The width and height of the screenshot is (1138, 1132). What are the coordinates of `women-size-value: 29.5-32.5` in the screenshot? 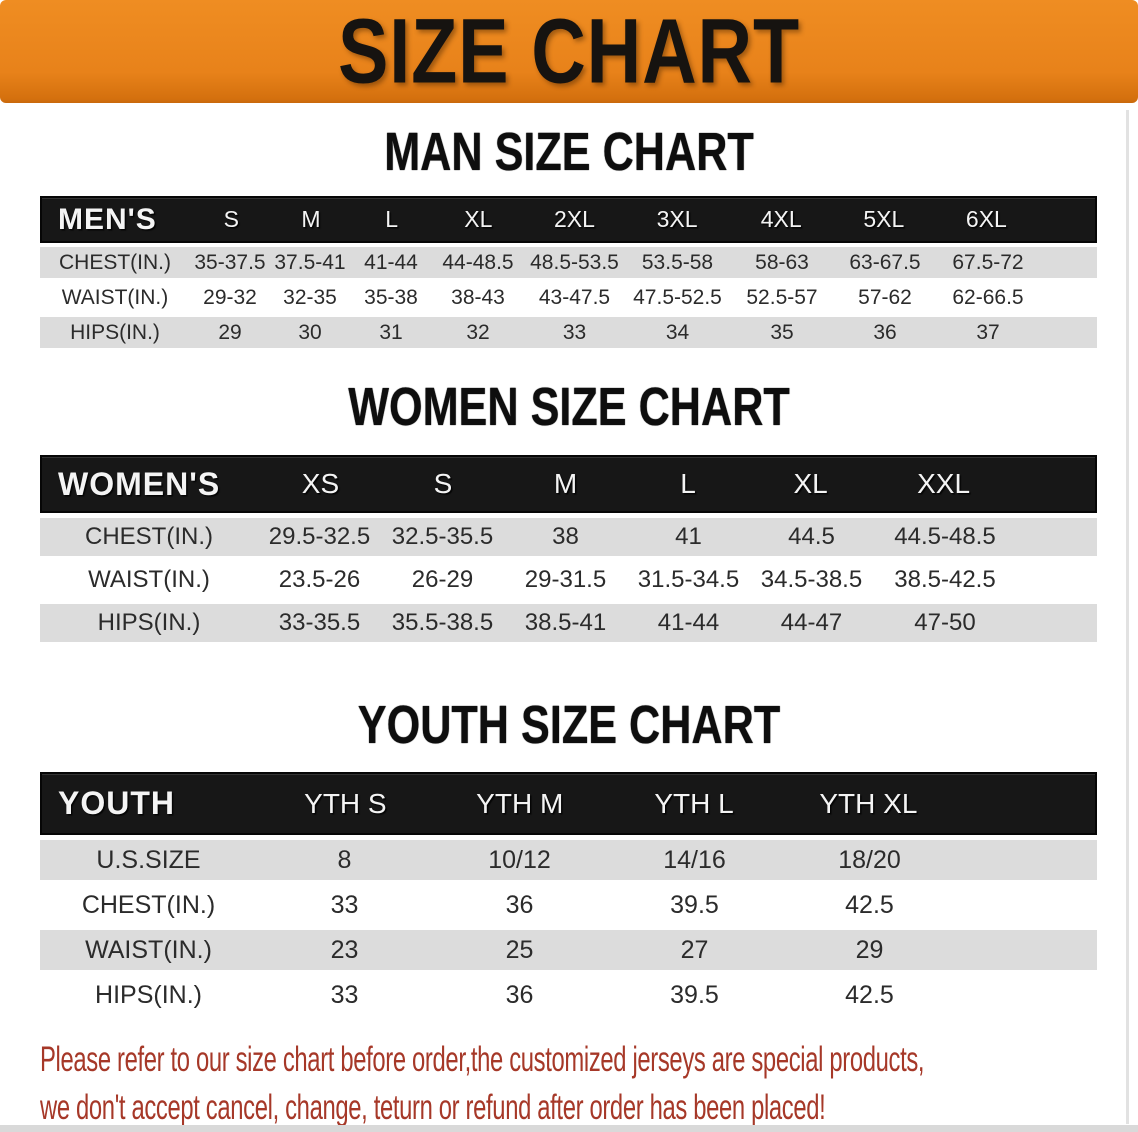 It's located at (319, 536).